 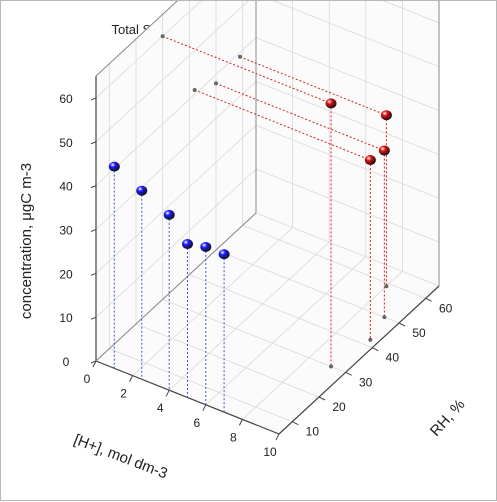 I want to click on x-axis-label: [H+], mol dm-3, so click(x=120, y=456).